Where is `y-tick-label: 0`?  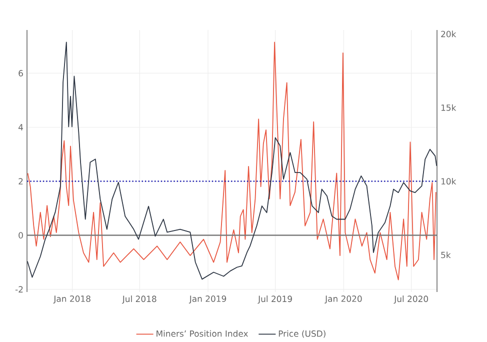
y-tick-label: 0 is located at coordinates (20, 235).